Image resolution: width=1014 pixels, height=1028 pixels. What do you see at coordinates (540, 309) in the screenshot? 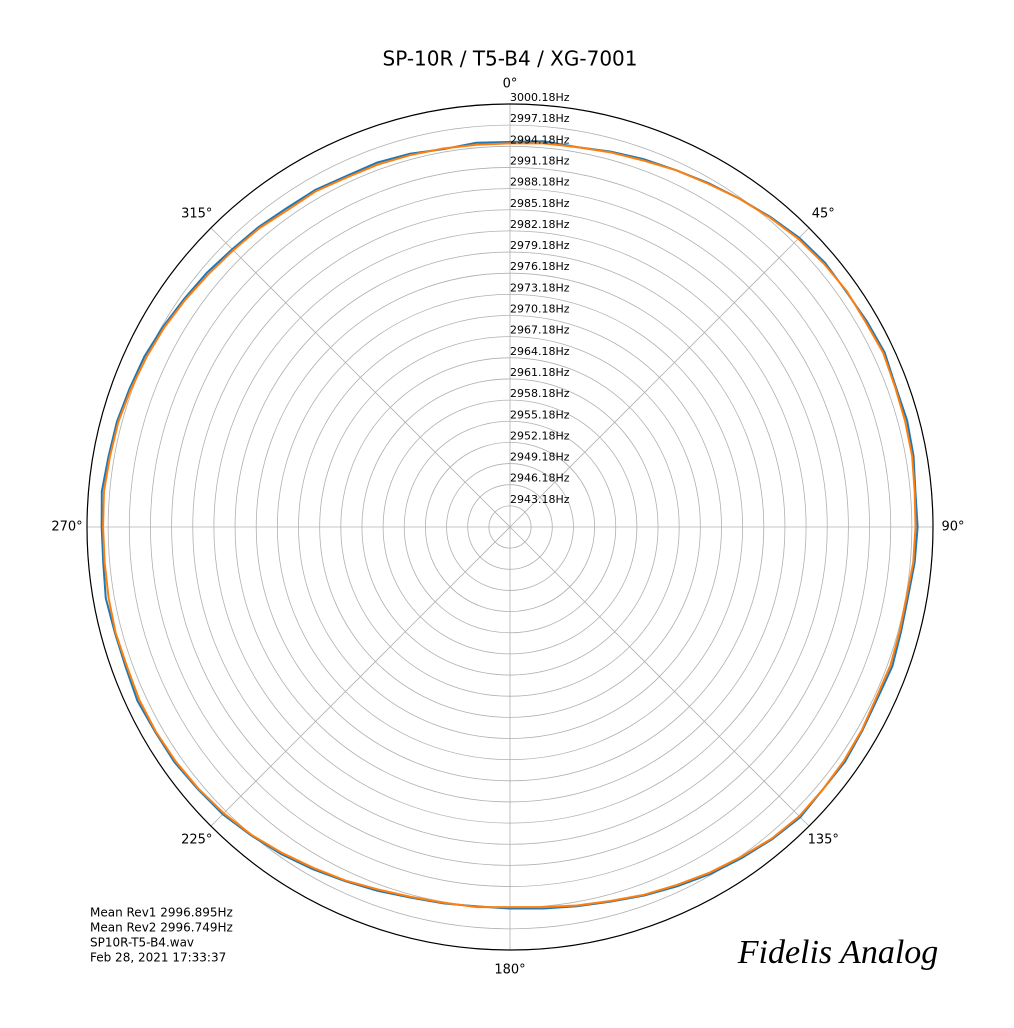
I see `radial-tick-label: 2970.18Hz` at bounding box center [540, 309].